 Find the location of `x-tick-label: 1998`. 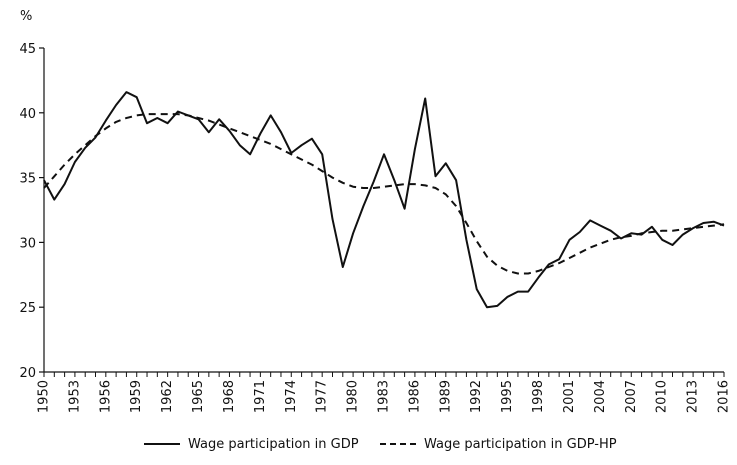

x-tick-label: 1998 is located at coordinates (538, 396).